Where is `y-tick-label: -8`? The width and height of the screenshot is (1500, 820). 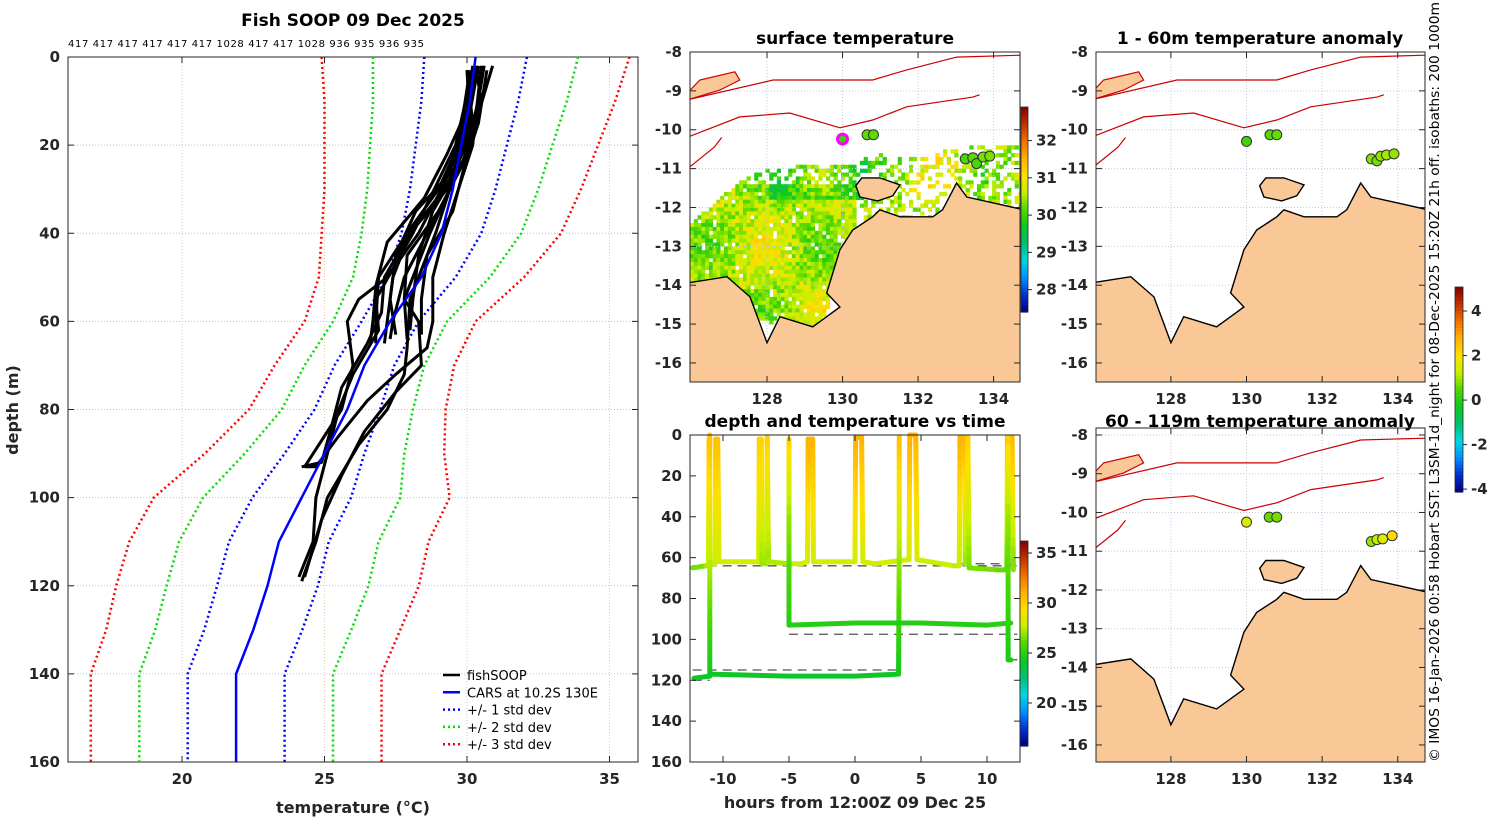
y-tick-label: -8 is located at coordinates (673, 52).